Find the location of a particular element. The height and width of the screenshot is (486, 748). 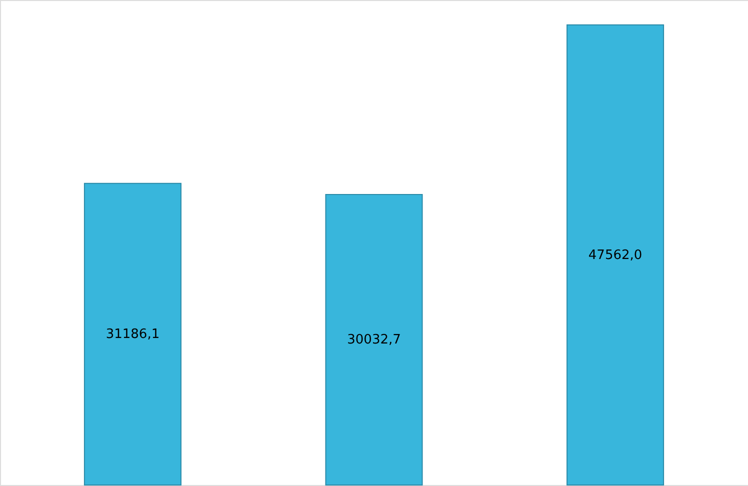

data-label: 47562,0 is located at coordinates (615, 255).